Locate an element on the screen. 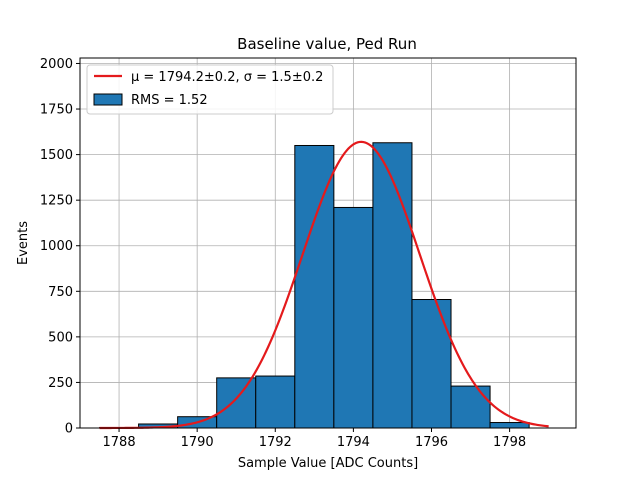 The image size is (640, 480). x-tick-label: 1792 is located at coordinates (275, 442).